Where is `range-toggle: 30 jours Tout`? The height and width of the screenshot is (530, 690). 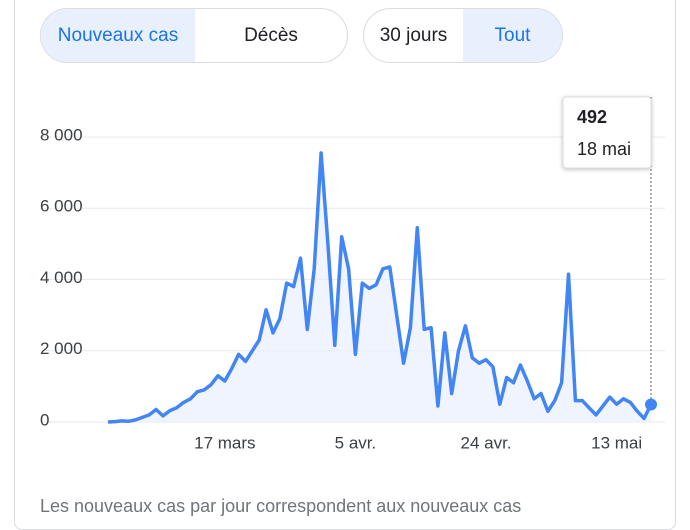
range-toggle: 30 jours Tout is located at coordinates (463, 35).